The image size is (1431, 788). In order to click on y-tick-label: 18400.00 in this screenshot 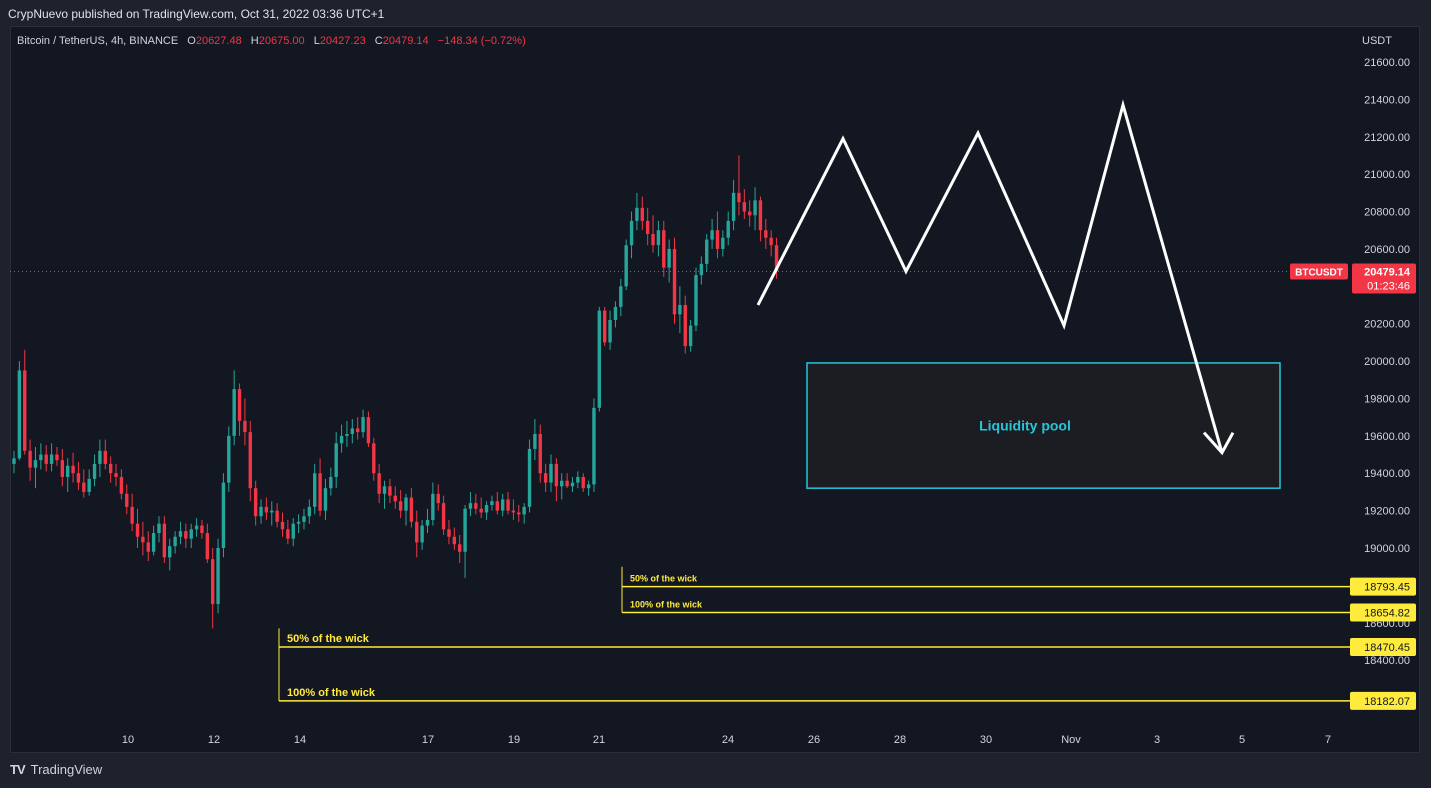, I will do `click(1387, 661)`.